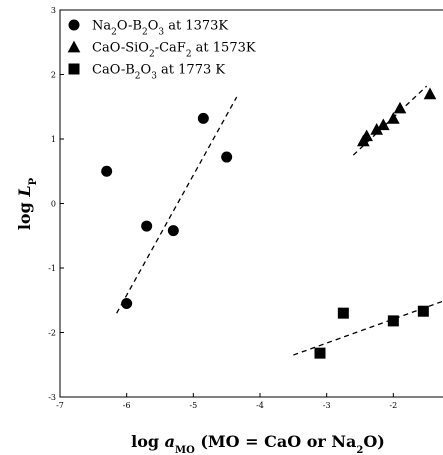  Describe the element at coordinates (52, 333) in the screenshot. I see `y-tick-label-1: -2` at that location.